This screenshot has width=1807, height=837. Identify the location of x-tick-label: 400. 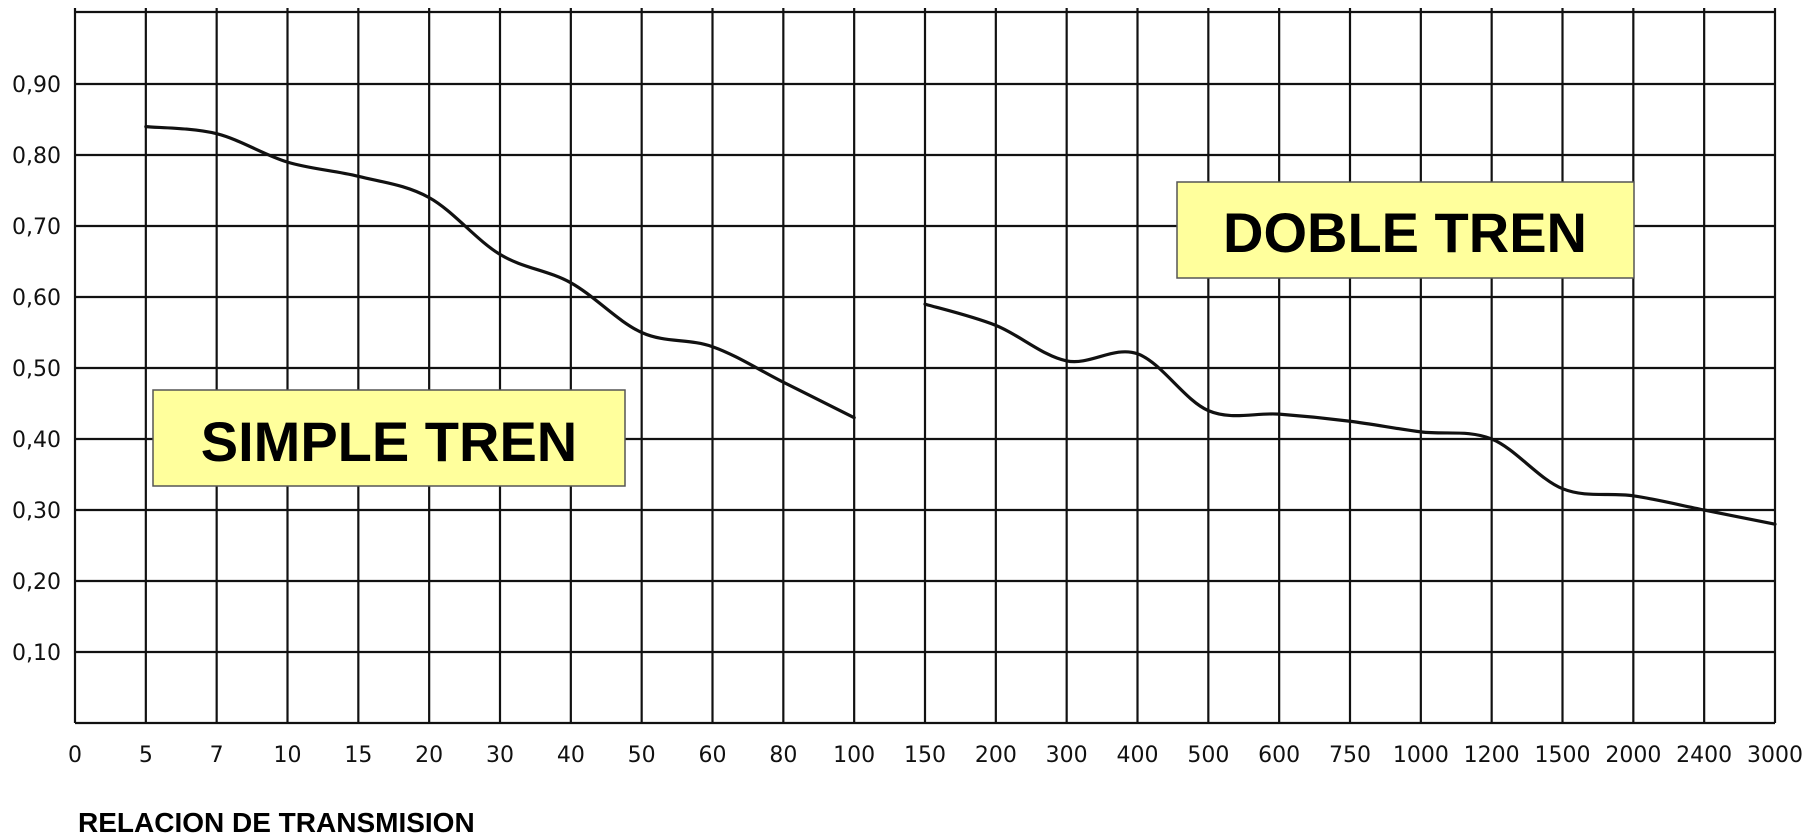
(1138, 755).